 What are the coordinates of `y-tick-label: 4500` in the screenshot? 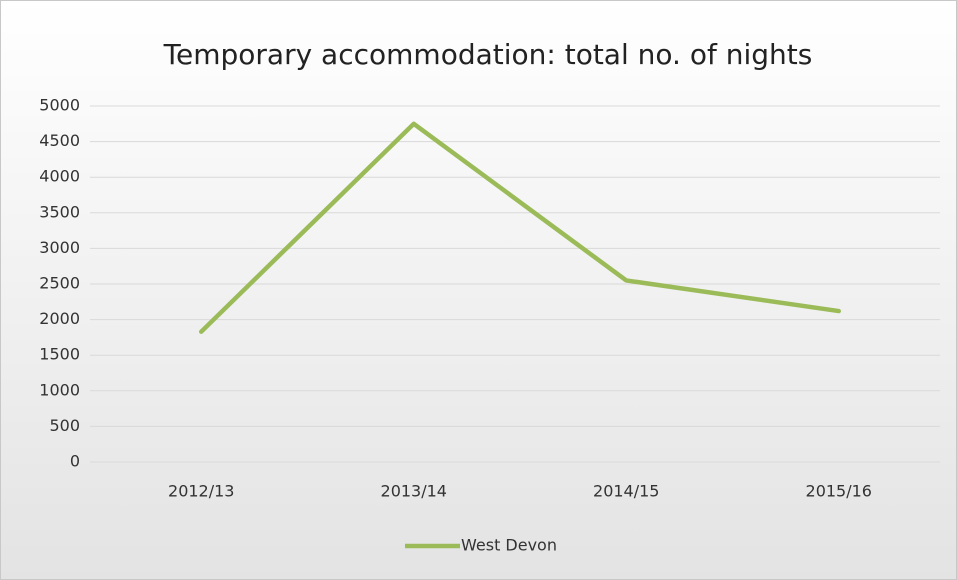 It's located at (59, 140).